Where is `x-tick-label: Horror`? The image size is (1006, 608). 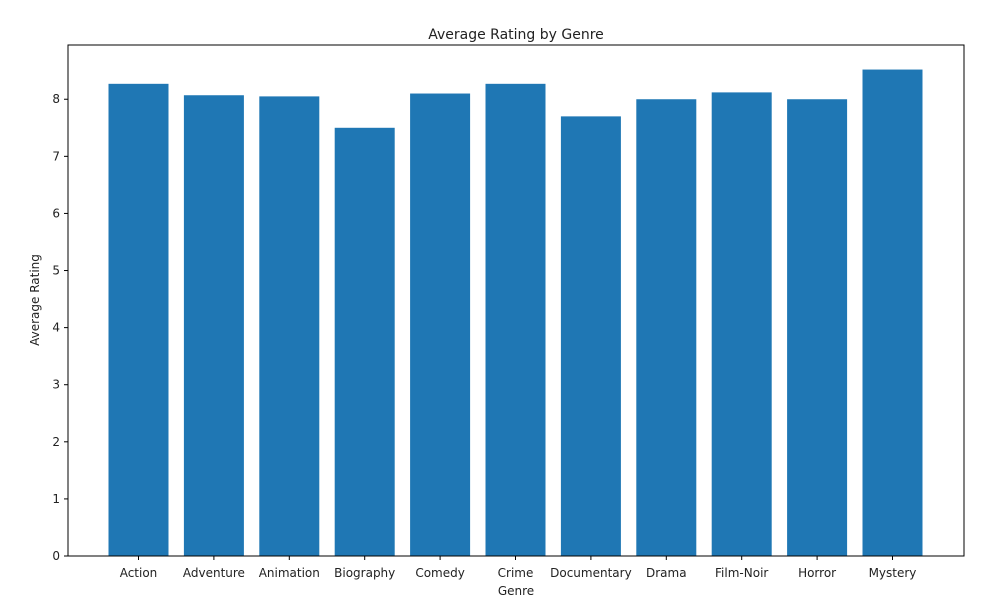
x-tick-label: Horror is located at coordinates (817, 573).